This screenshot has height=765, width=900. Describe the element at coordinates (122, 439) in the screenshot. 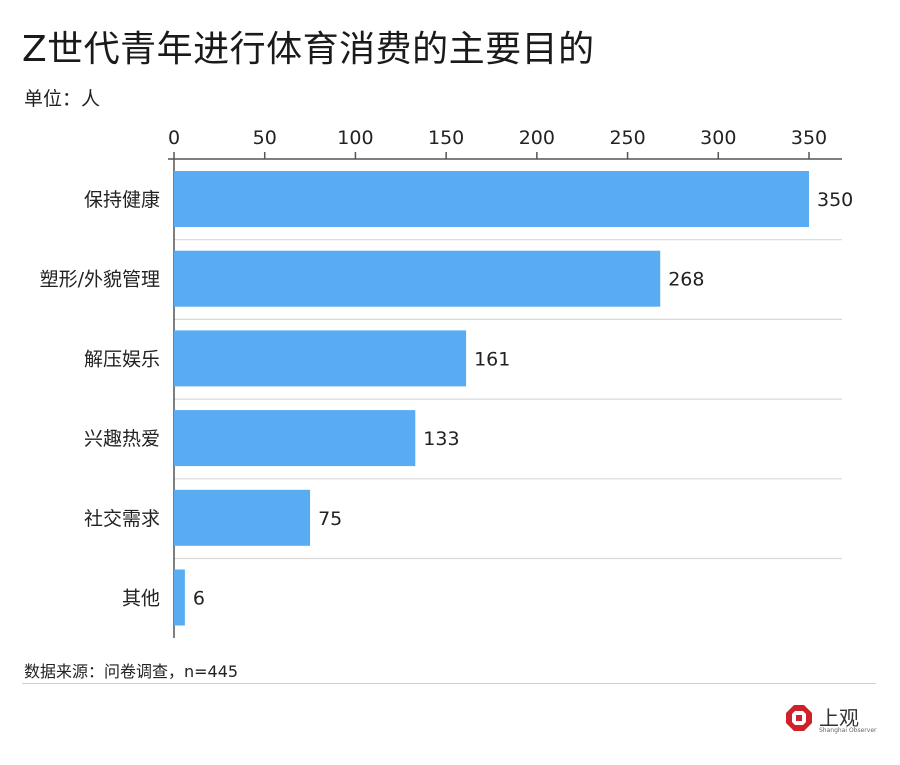

I see `category-label: 兴趣热爱` at that location.